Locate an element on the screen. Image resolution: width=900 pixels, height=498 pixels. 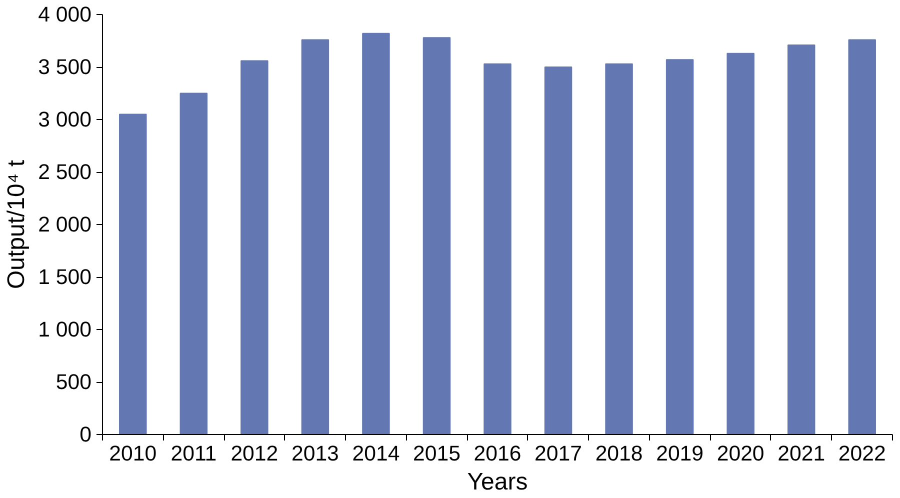
x-tick-label: 2015 is located at coordinates (436, 454).